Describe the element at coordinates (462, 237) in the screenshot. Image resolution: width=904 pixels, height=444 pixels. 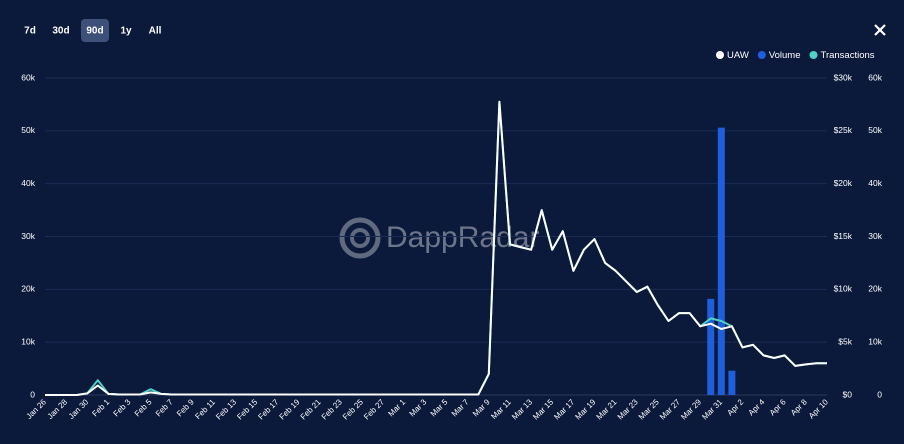
I see `watermark: DappRadar` at that location.